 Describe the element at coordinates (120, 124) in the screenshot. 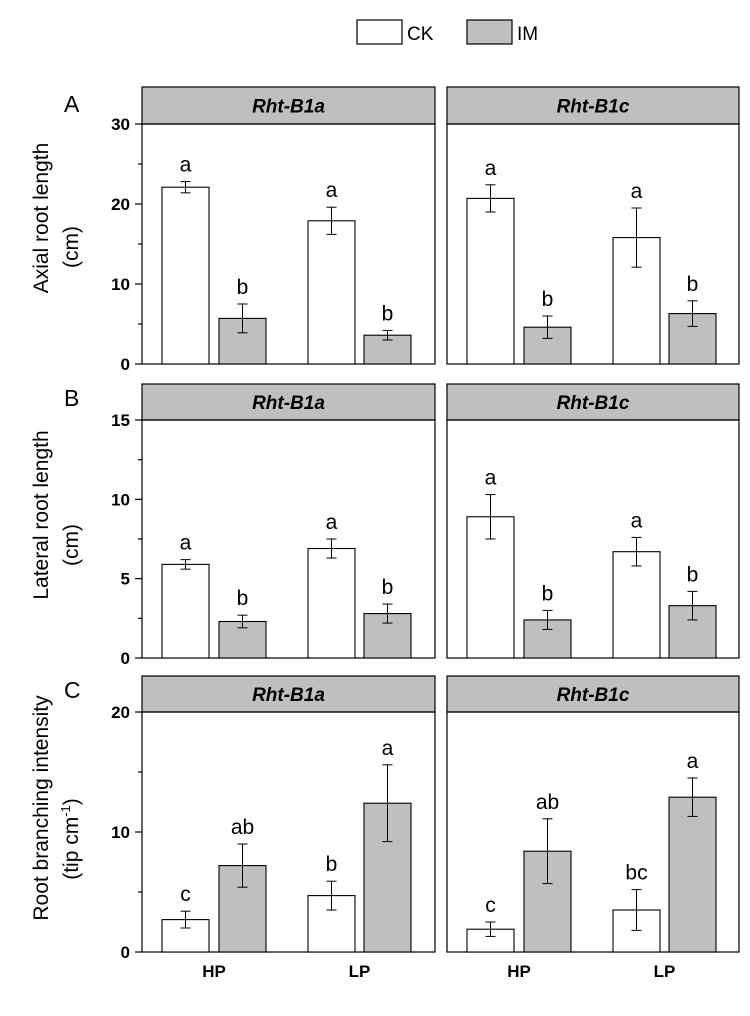

I see `y-tick-label: 30` at that location.